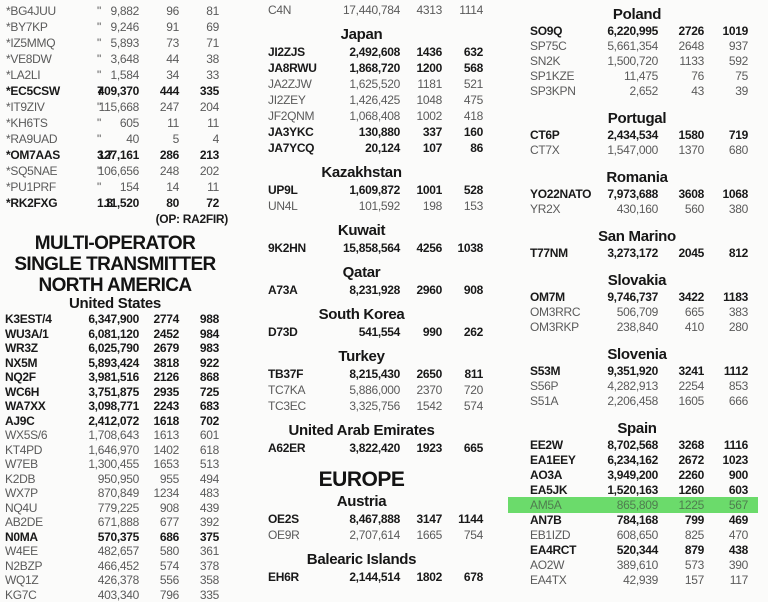 Image resolution: width=768 pixels, height=602 pixels. I want to click on mult-count: 72, so click(109, 203).